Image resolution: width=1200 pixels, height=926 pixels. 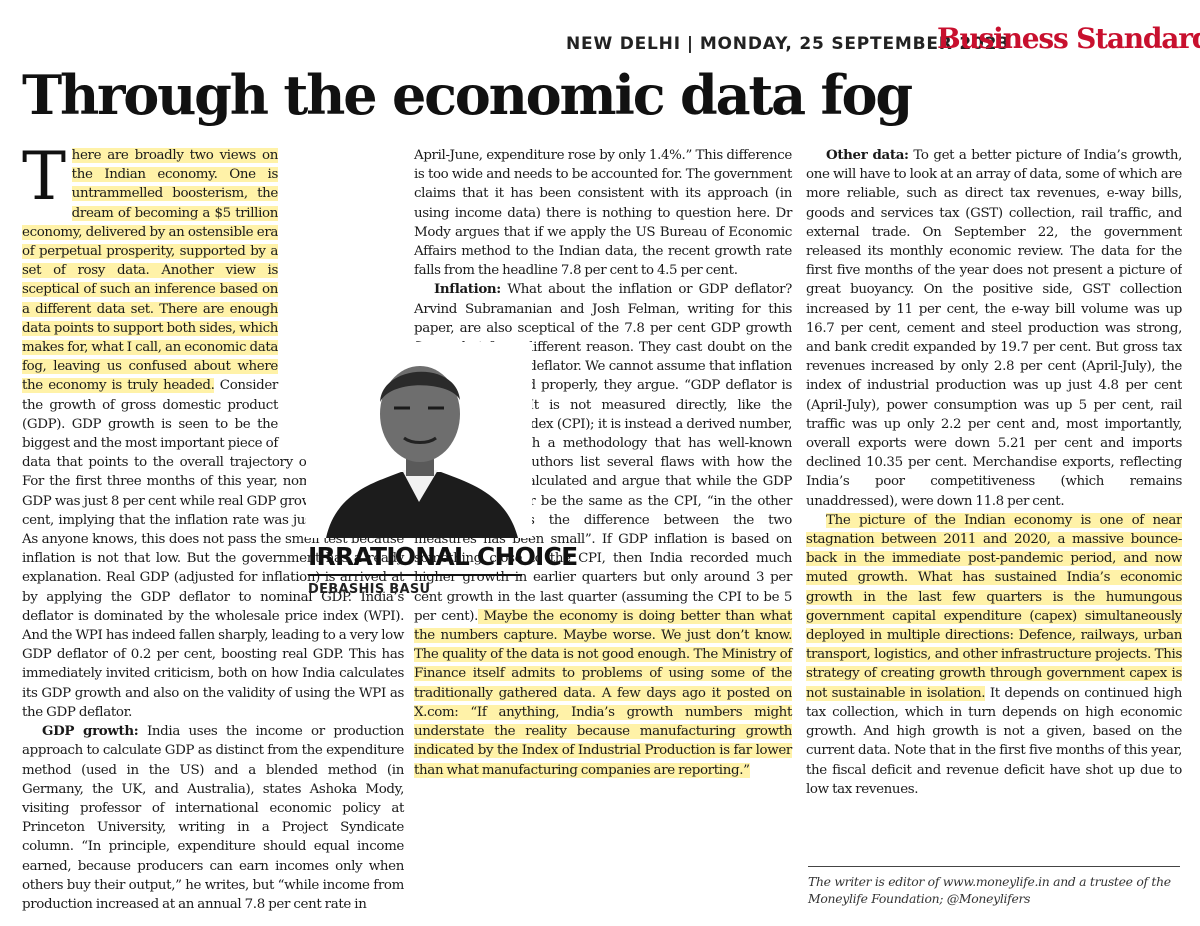 I want to click on byline-rule, so click(x=415, y=575).